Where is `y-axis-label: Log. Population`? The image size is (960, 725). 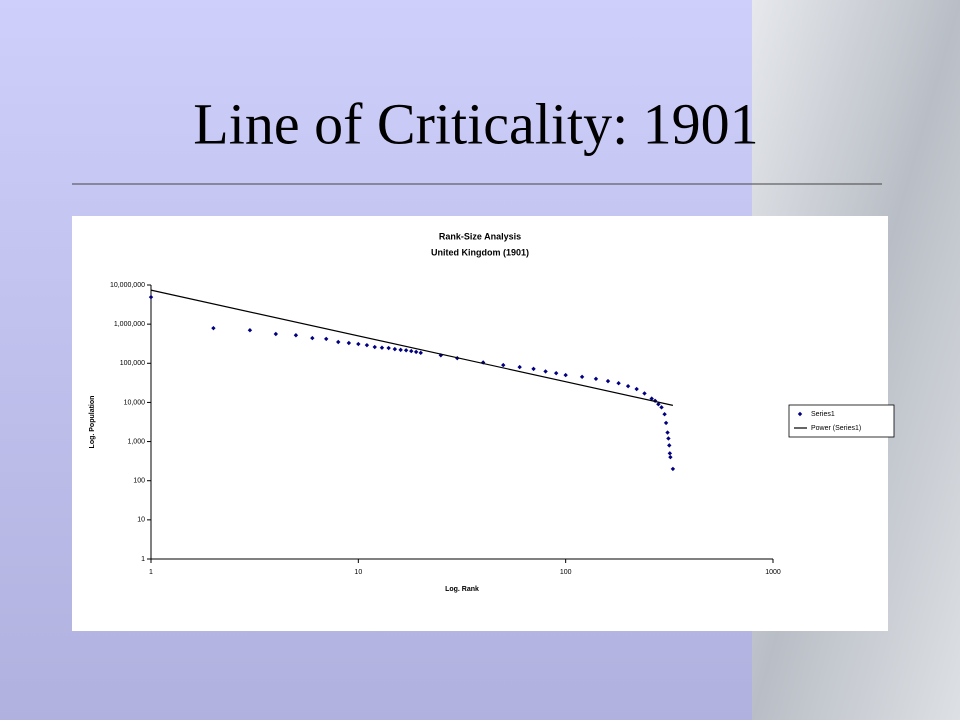 y-axis-label: Log. Population is located at coordinates (92, 422).